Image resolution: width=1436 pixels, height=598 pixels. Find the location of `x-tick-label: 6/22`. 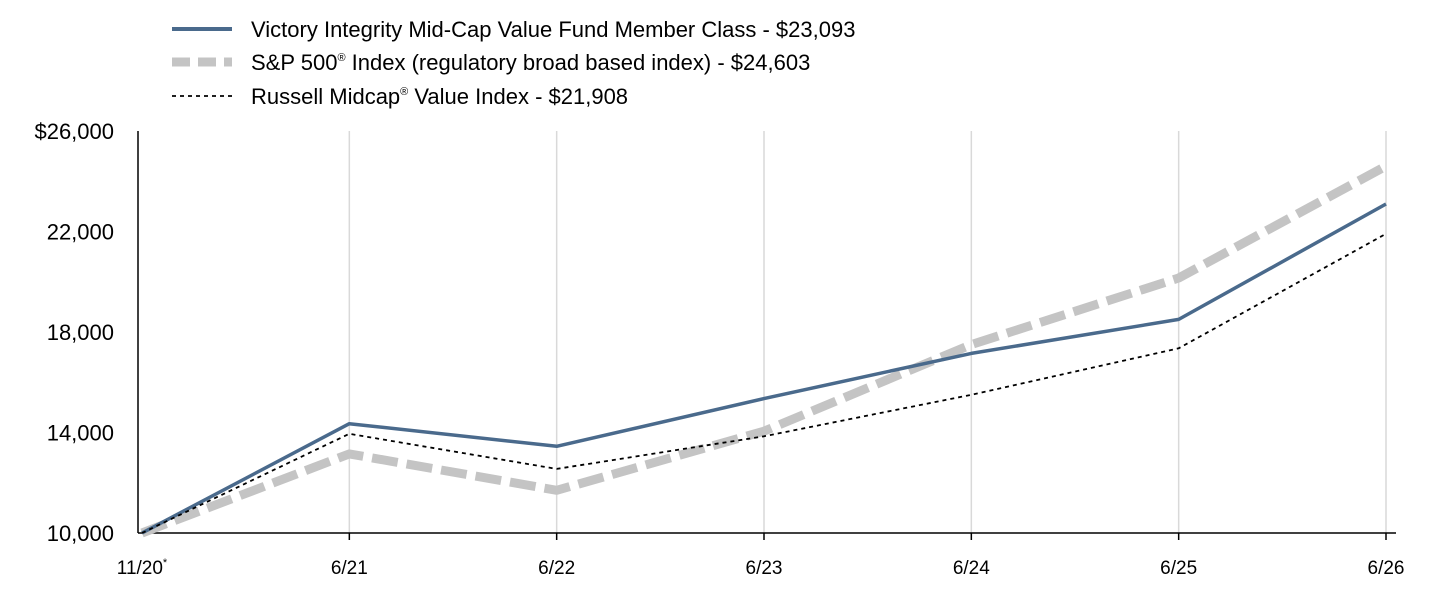

x-tick-label: 6/22 is located at coordinates (556, 568).